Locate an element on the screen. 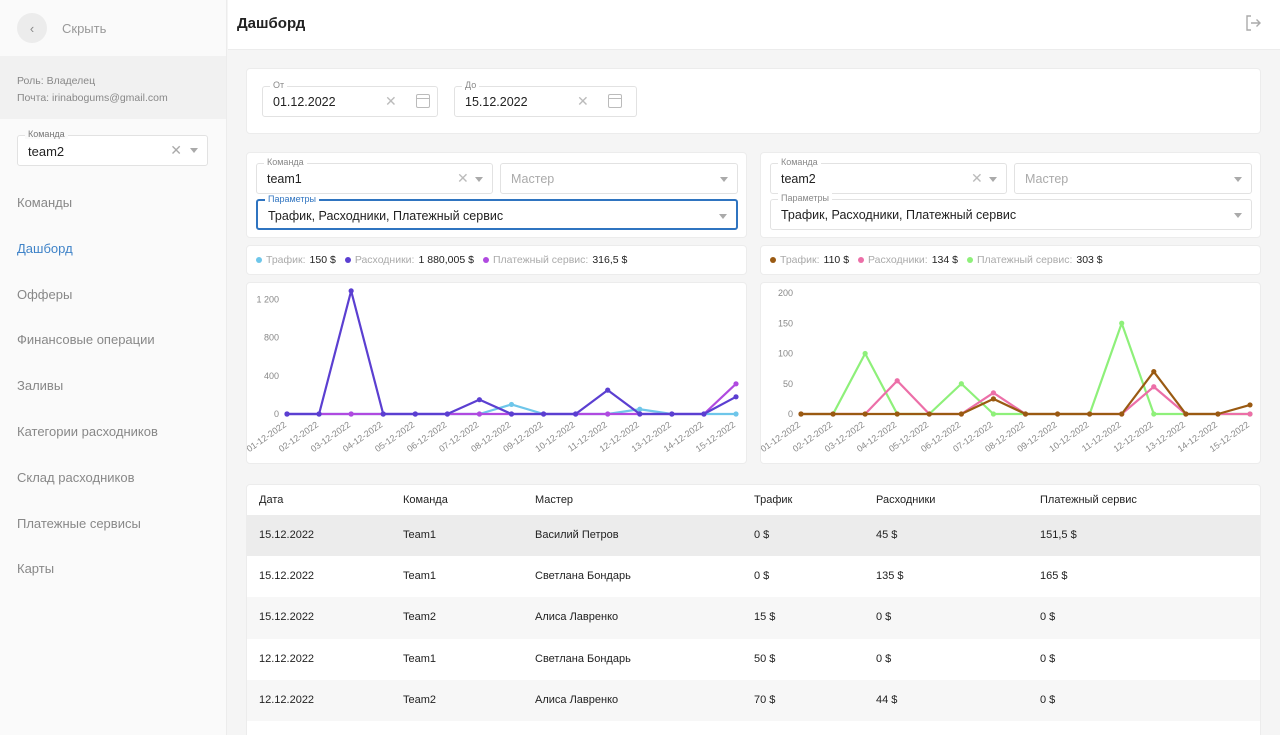 This screenshot has width=1280, height=735. hide-sidebar-label: Скрыть is located at coordinates (84, 28).